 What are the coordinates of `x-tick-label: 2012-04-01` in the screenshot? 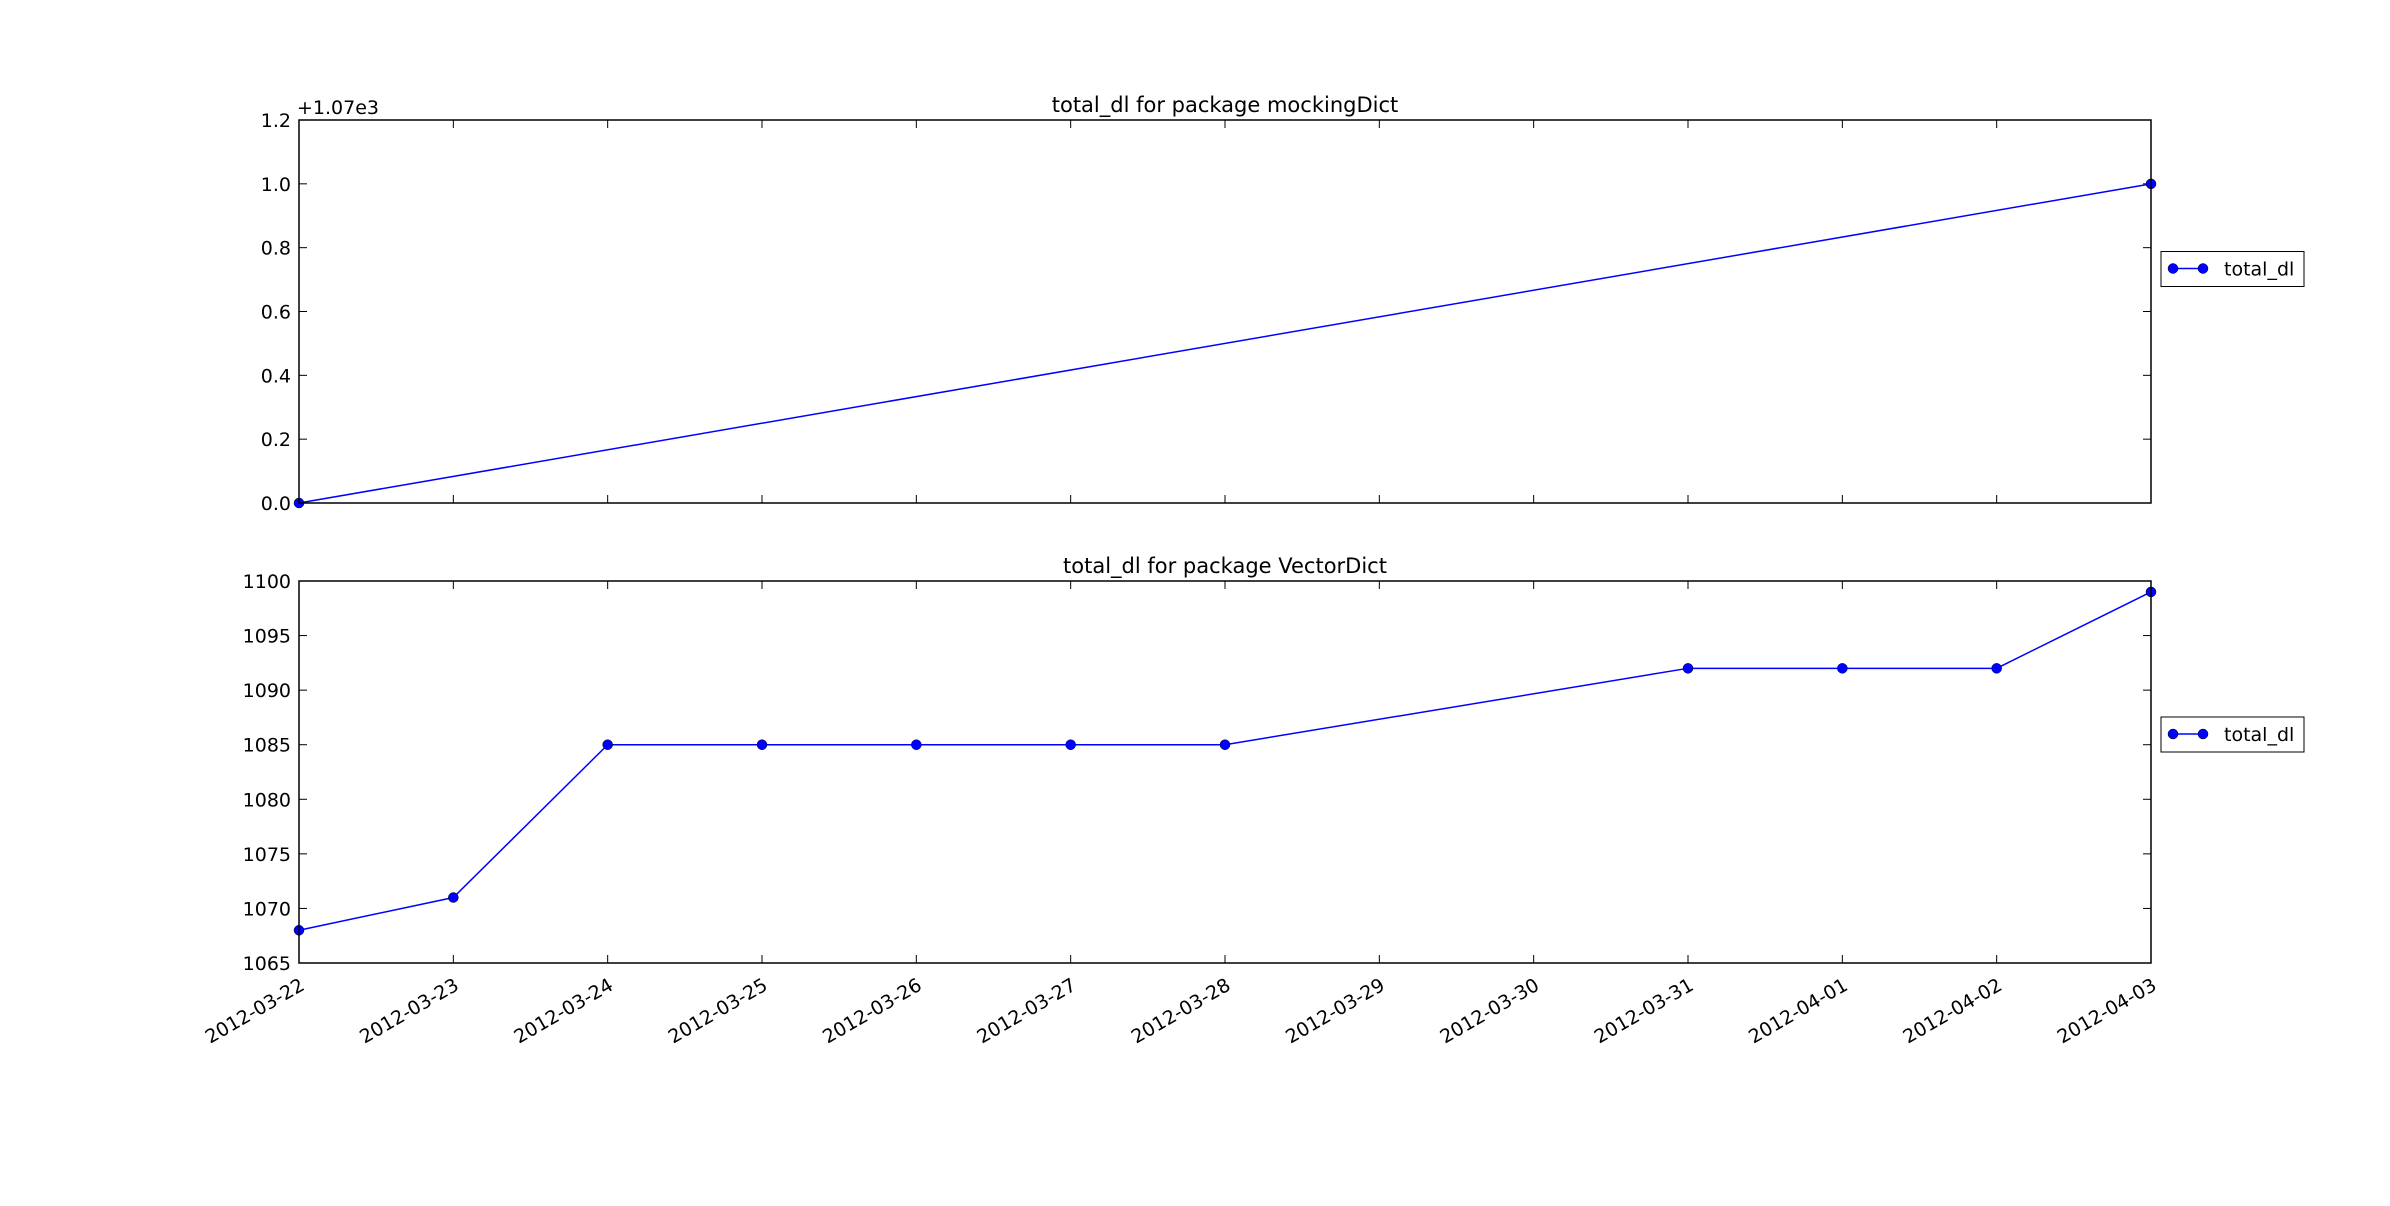 It's located at (1798, 1011).